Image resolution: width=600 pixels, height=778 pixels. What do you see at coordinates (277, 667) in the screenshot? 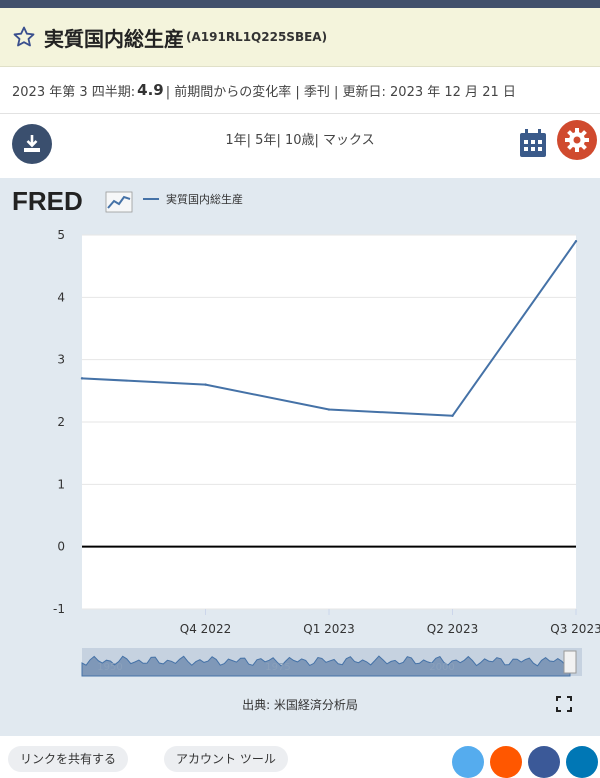
I see `navigator-label: 1975` at bounding box center [277, 667].